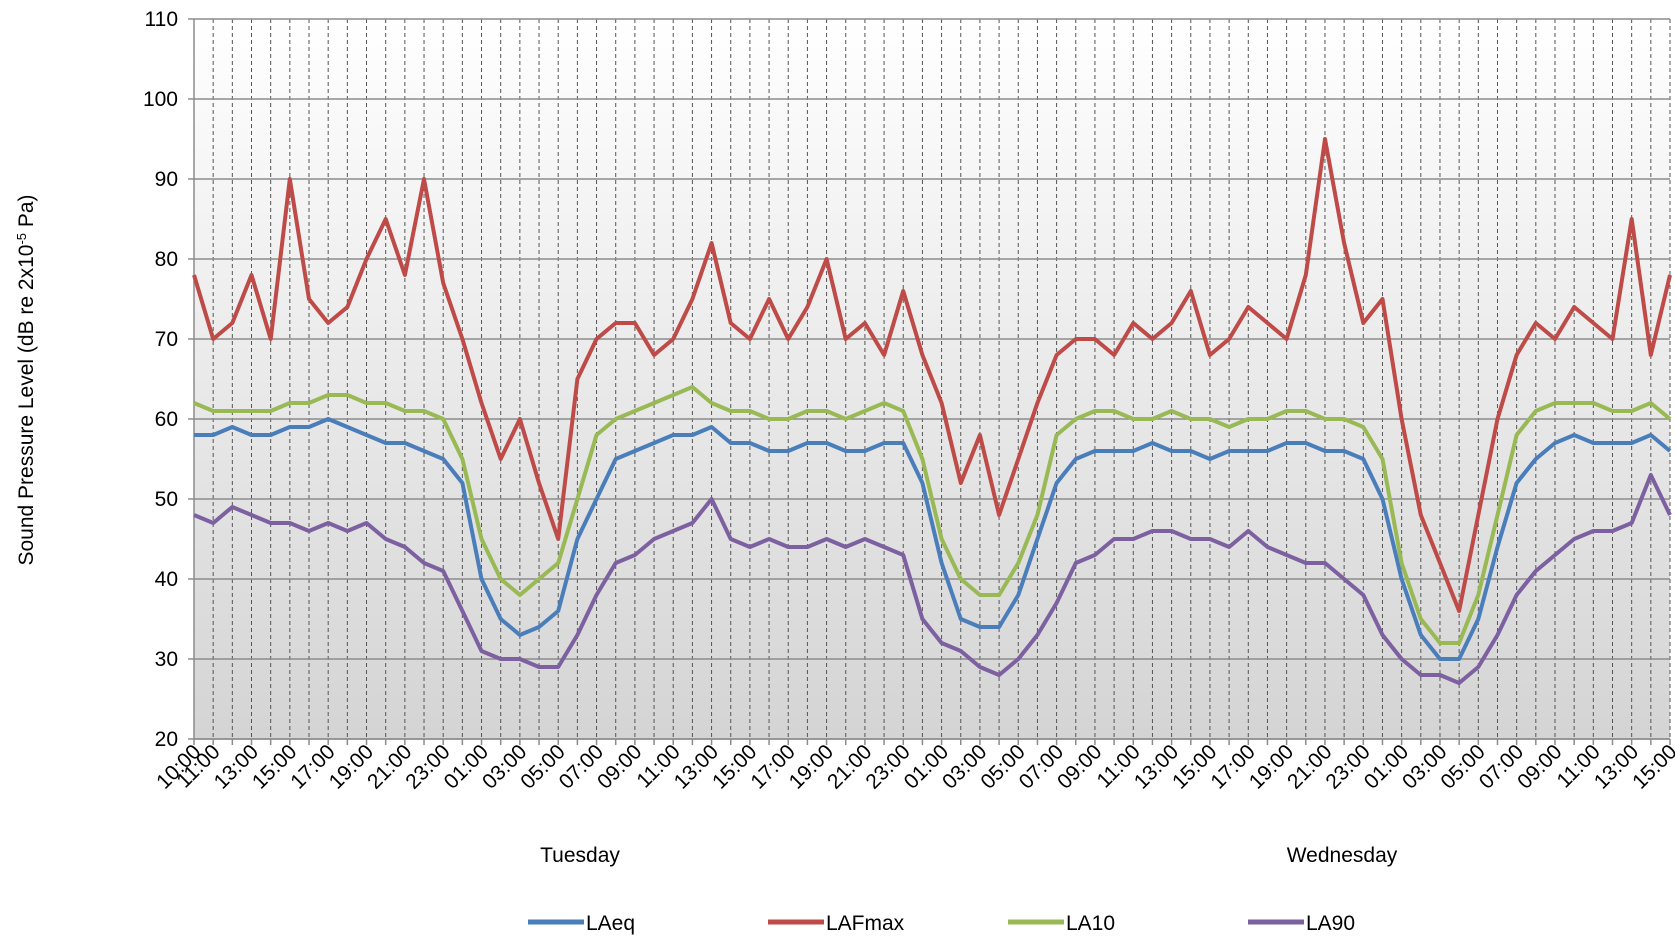 The width and height of the screenshot is (1675, 944). I want to click on legend-label: LAFmax, so click(865, 923).